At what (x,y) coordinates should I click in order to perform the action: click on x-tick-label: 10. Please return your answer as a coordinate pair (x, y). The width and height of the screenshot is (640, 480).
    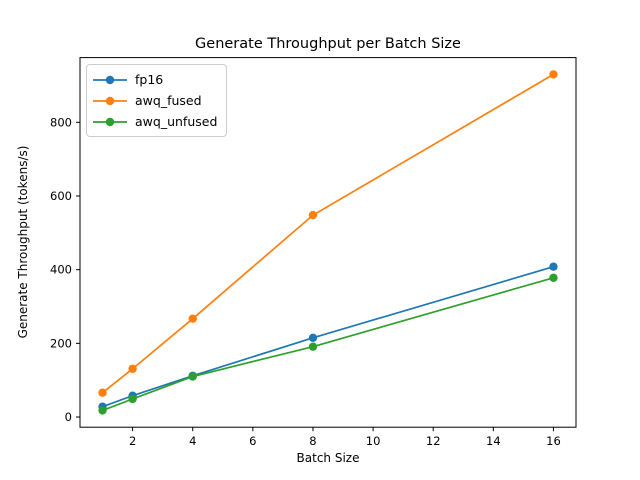
    Looking at the image, I should click on (373, 441).